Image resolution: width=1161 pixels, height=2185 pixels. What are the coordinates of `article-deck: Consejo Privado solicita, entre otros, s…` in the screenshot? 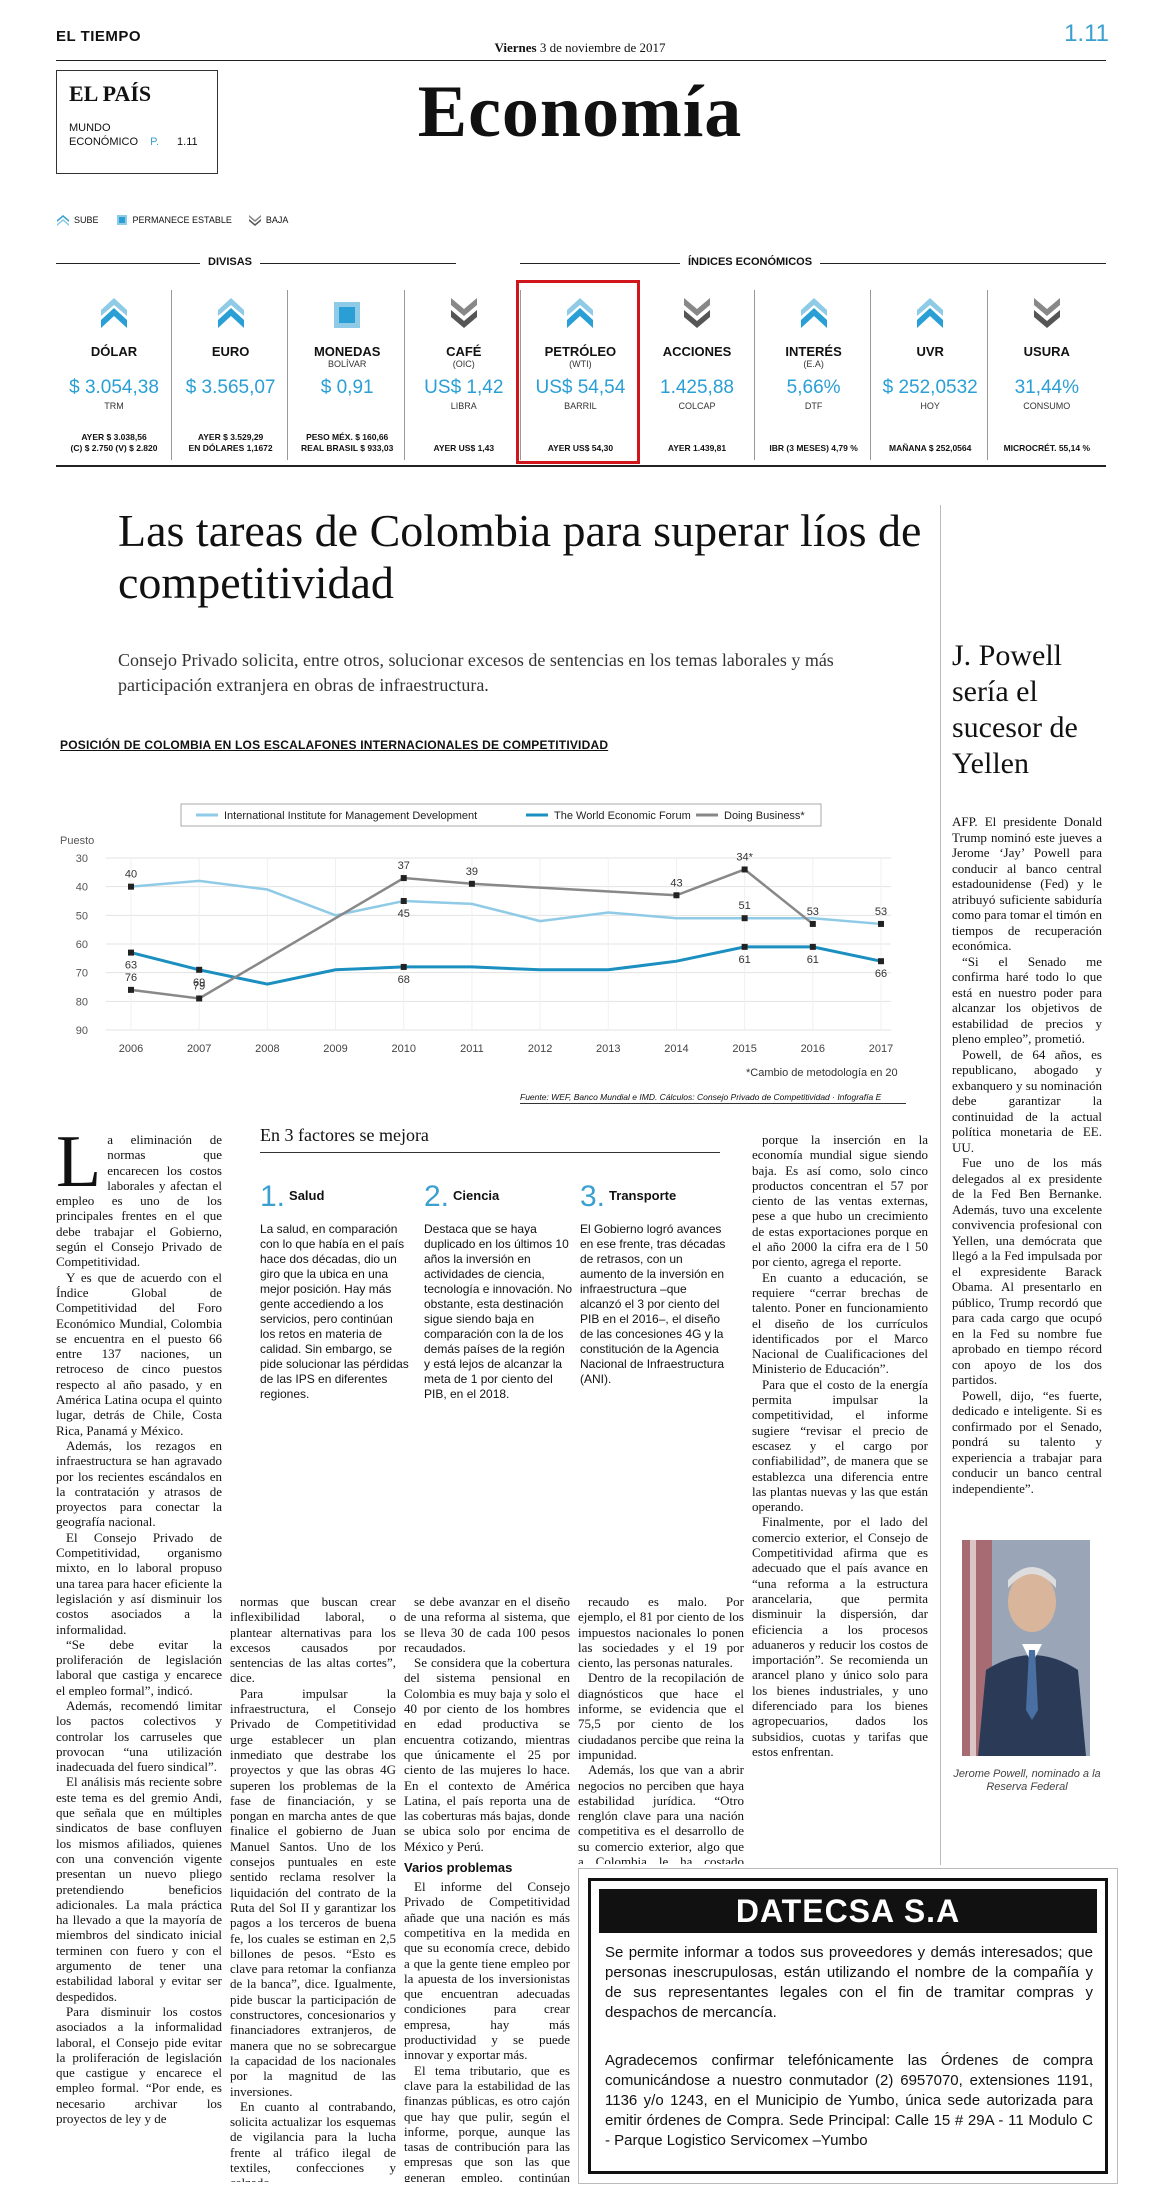 It's located at (476, 672).